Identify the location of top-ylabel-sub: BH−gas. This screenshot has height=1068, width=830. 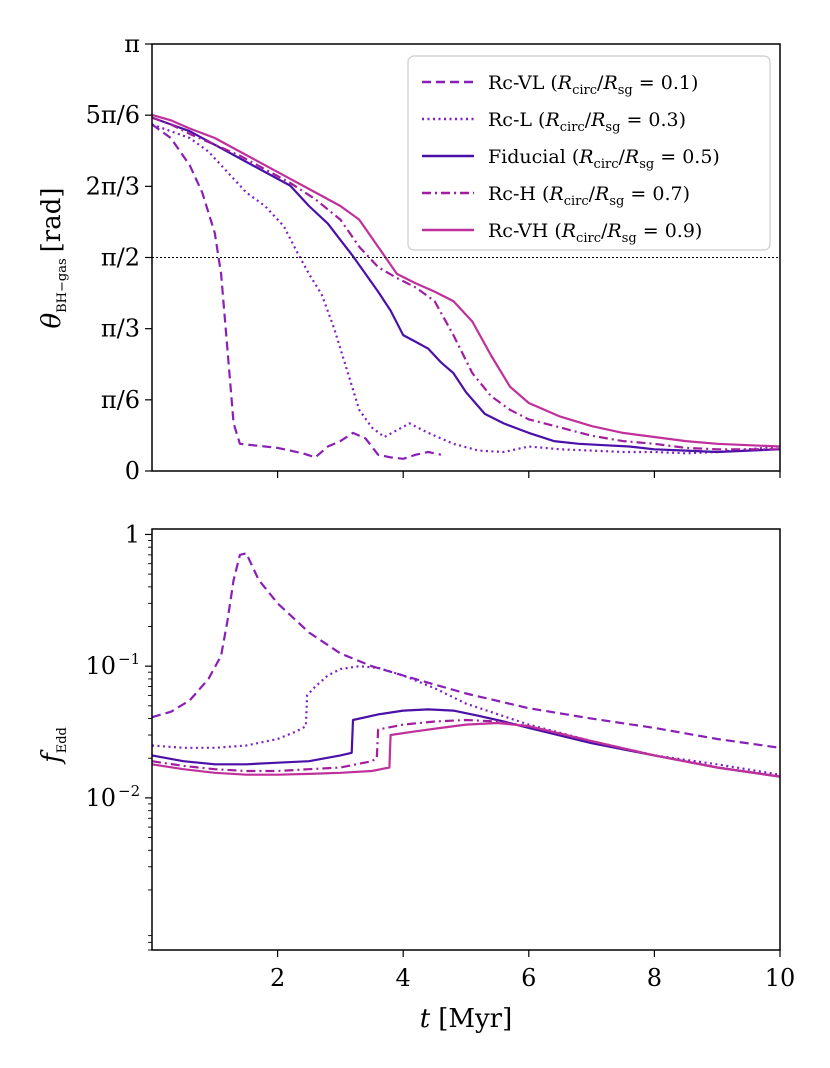
(62, 285).